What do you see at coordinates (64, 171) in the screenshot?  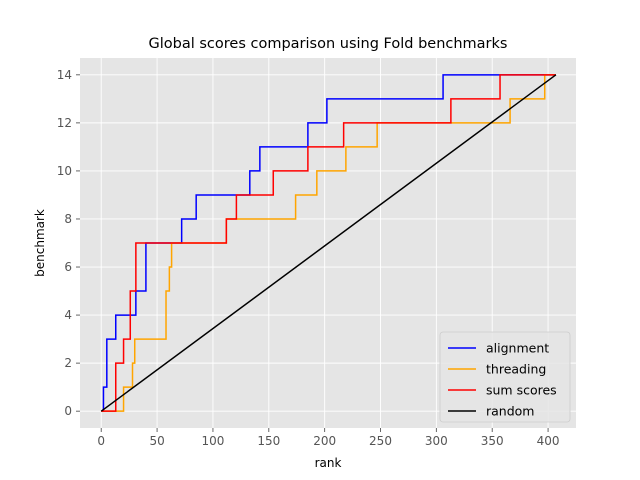 I see `y-tick-label: 10` at bounding box center [64, 171].